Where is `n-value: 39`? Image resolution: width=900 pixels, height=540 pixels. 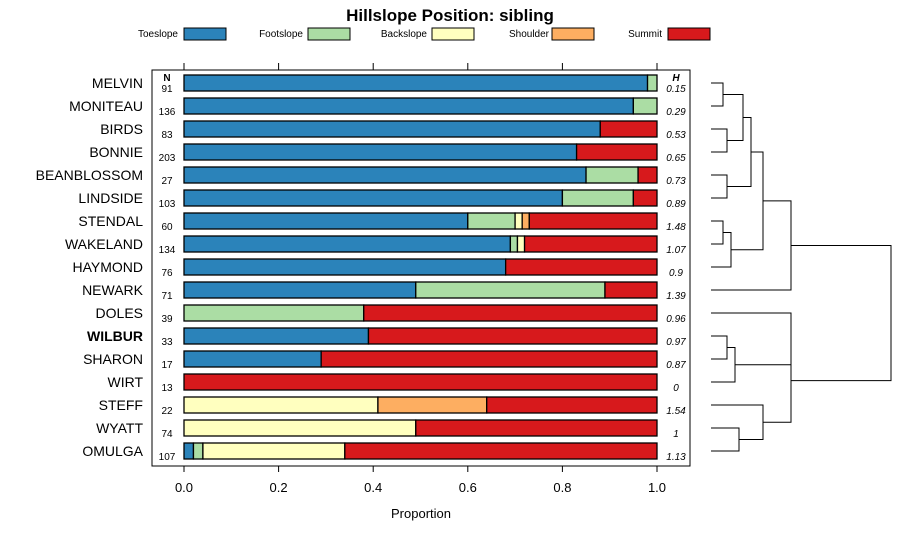
n-value: 39 is located at coordinates (167, 319).